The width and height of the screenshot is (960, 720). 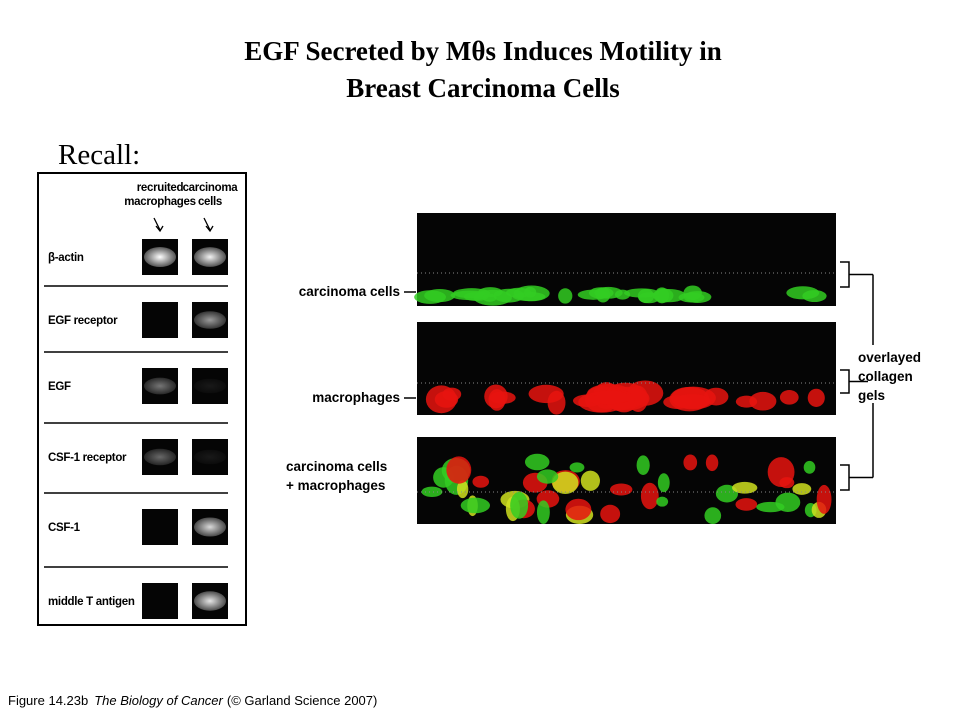 I want to click on caption-copyright: (© Garland Science 2007), so click(x=302, y=700).